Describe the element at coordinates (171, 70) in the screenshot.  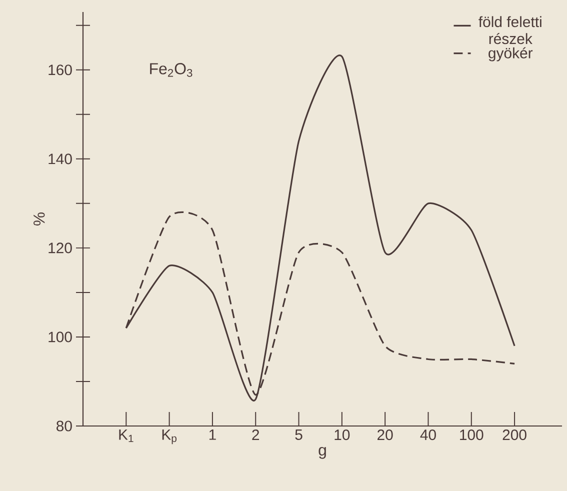
I see `annotation: Fe$_{2}$O$_{3}$` at that location.